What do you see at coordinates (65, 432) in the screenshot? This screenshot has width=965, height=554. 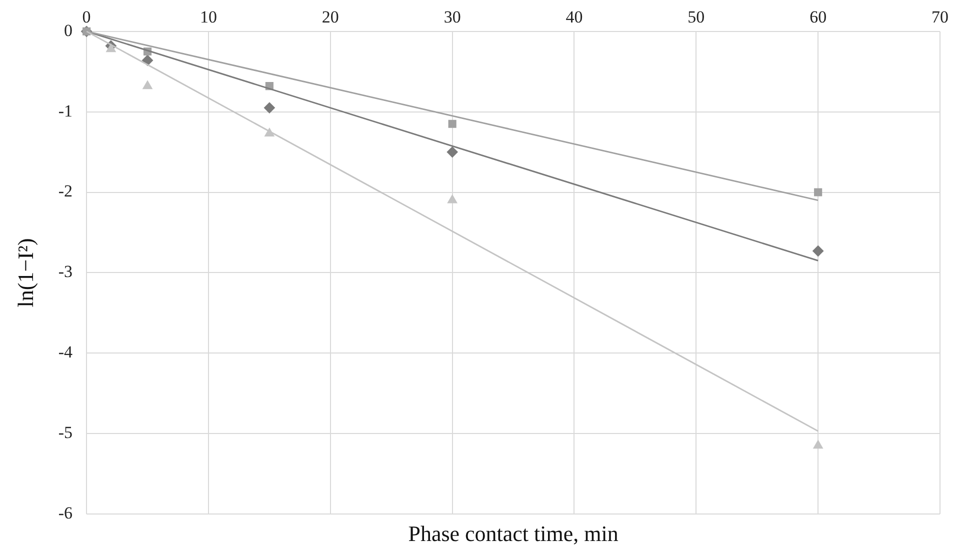 I see `y-tick-label: -5` at bounding box center [65, 432].